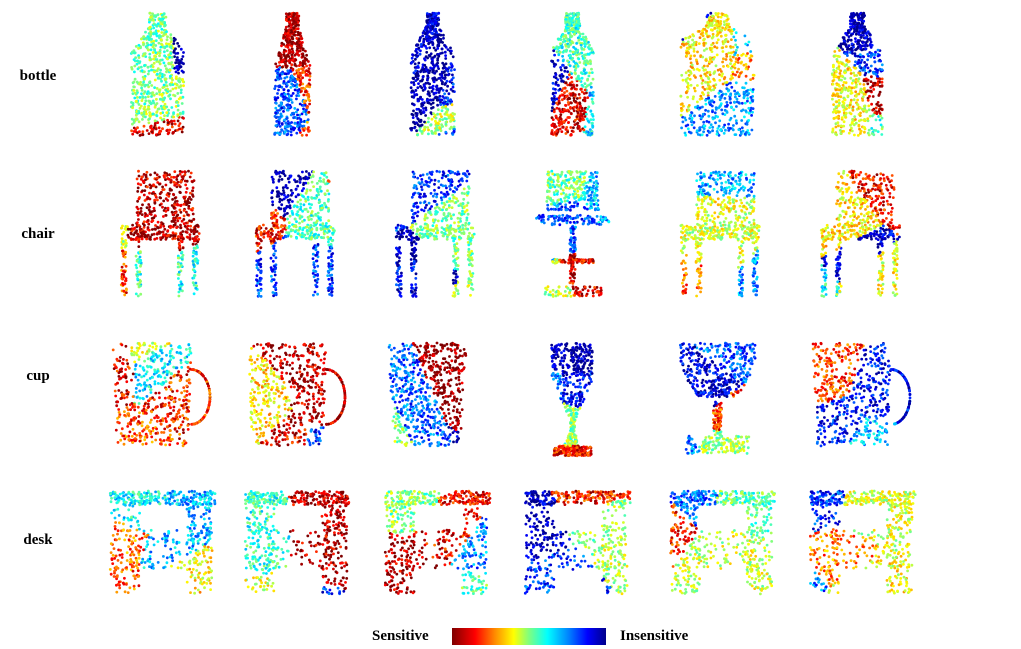  I want to click on point-cloud-cup-a, so click(165, 407).